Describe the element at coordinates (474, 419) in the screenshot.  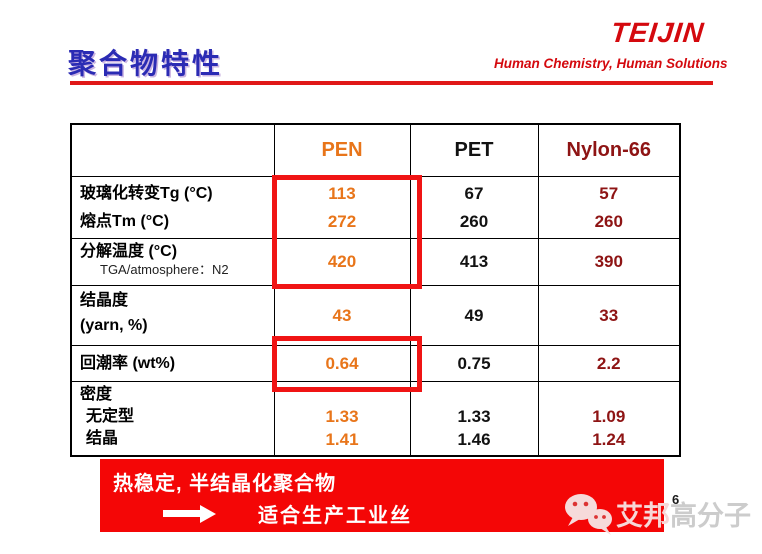
I see `cell-pet-density: 1.33 1.46` at that location.